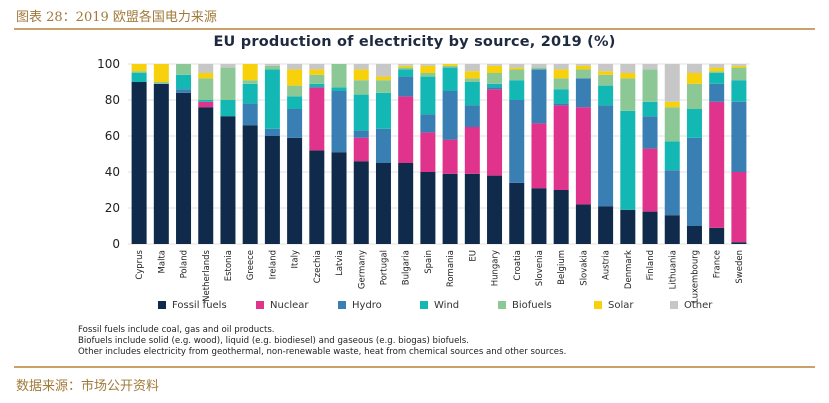  What do you see at coordinates (229, 265) in the screenshot?
I see `x-tick-label: Estonia` at bounding box center [229, 265].